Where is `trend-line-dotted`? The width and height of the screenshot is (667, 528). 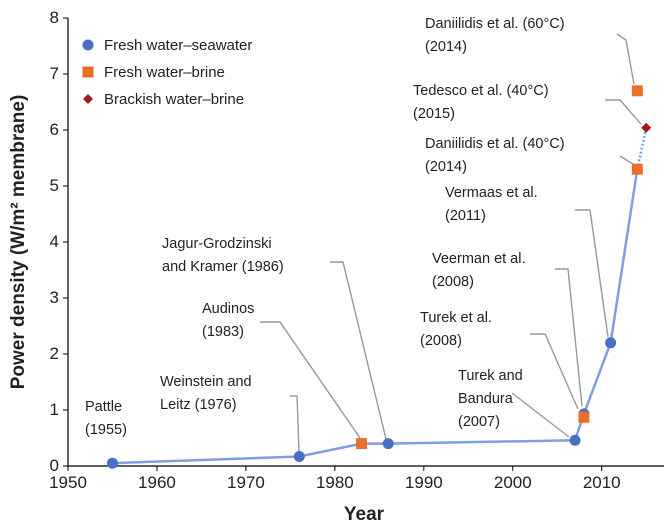
trend-line-dotted is located at coordinates (642, 148).